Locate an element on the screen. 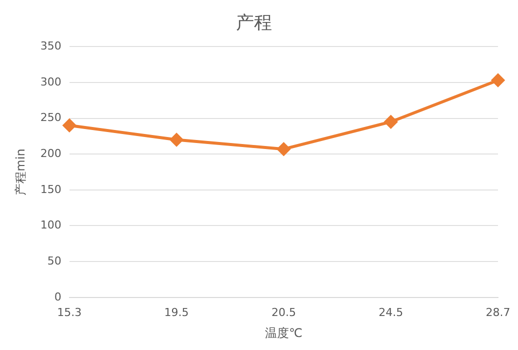 The height and width of the screenshot is (350, 518). x-tick-label: 19.5 is located at coordinates (176, 312).